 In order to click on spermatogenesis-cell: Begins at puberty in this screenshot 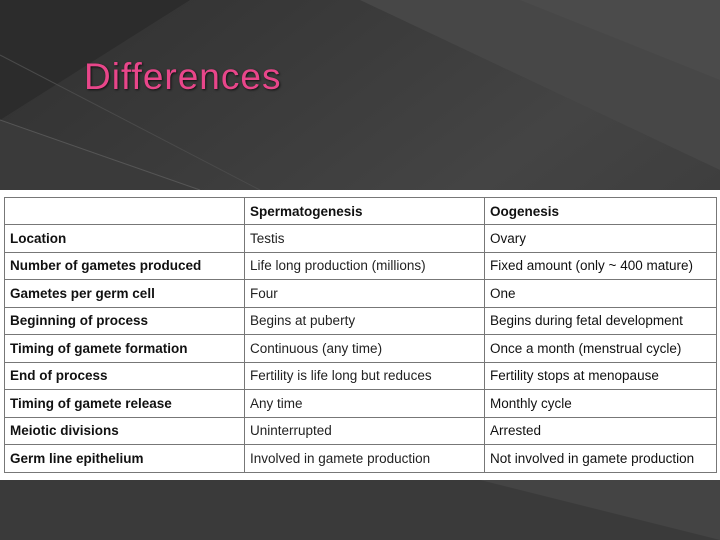, I will do `click(364, 320)`.